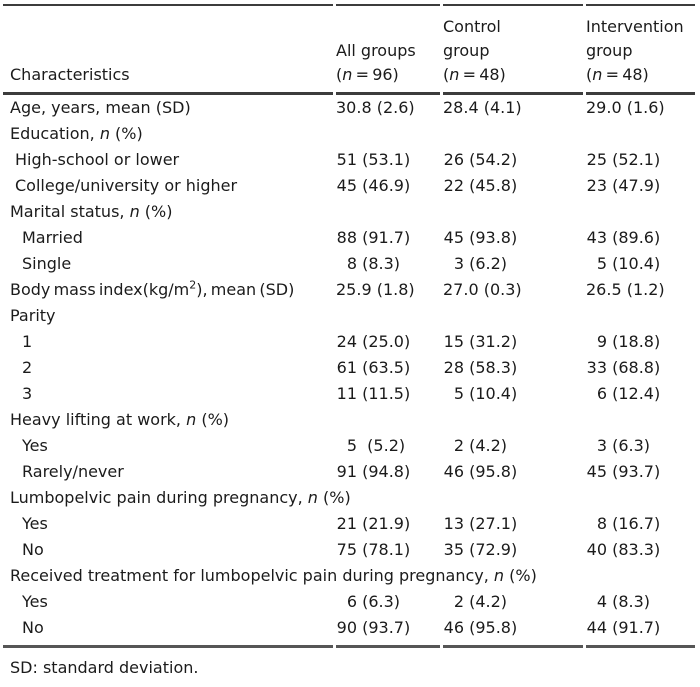 This screenshot has height=687, width=700. I want to click on count-value: 13, so click(453, 523).